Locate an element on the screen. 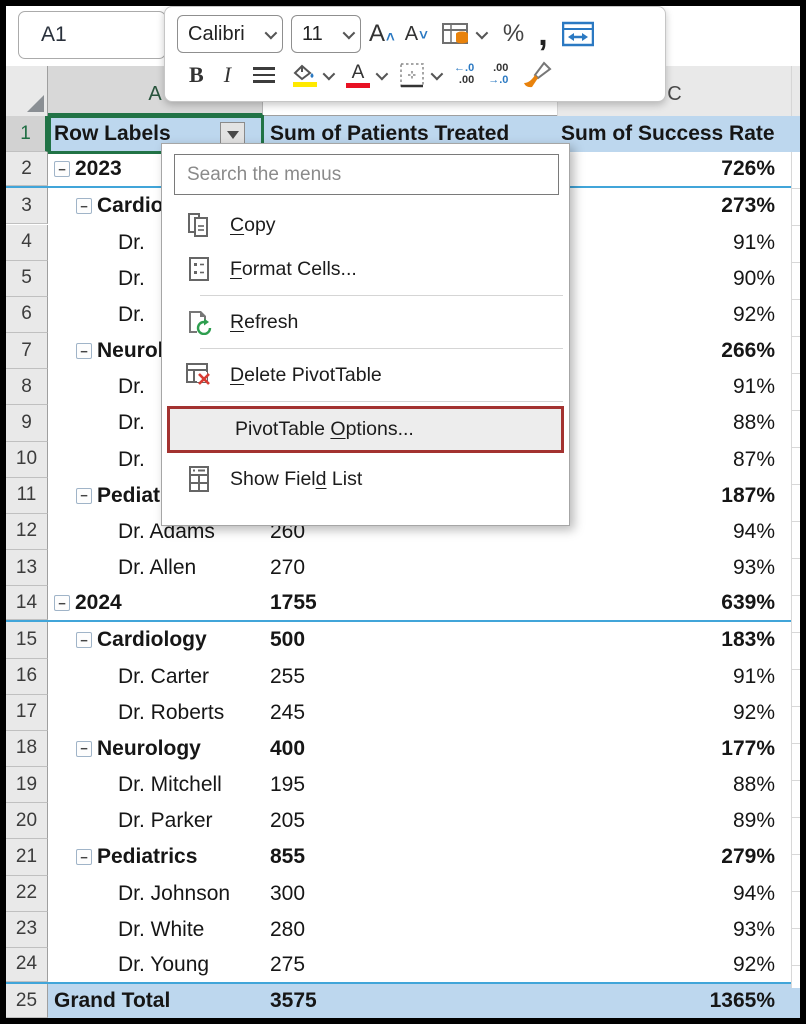 The image size is (806, 1024). patients-cell: 500 is located at coordinates (288, 640).